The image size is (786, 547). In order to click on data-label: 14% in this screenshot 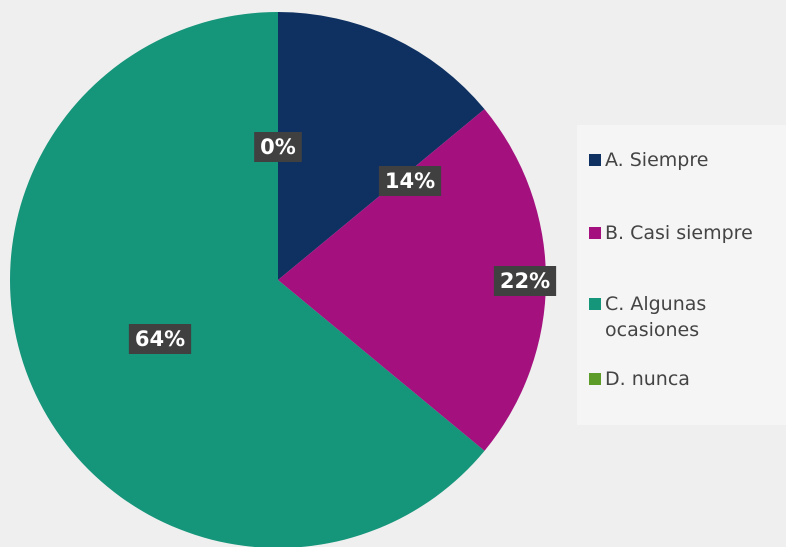, I will do `click(410, 181)`.